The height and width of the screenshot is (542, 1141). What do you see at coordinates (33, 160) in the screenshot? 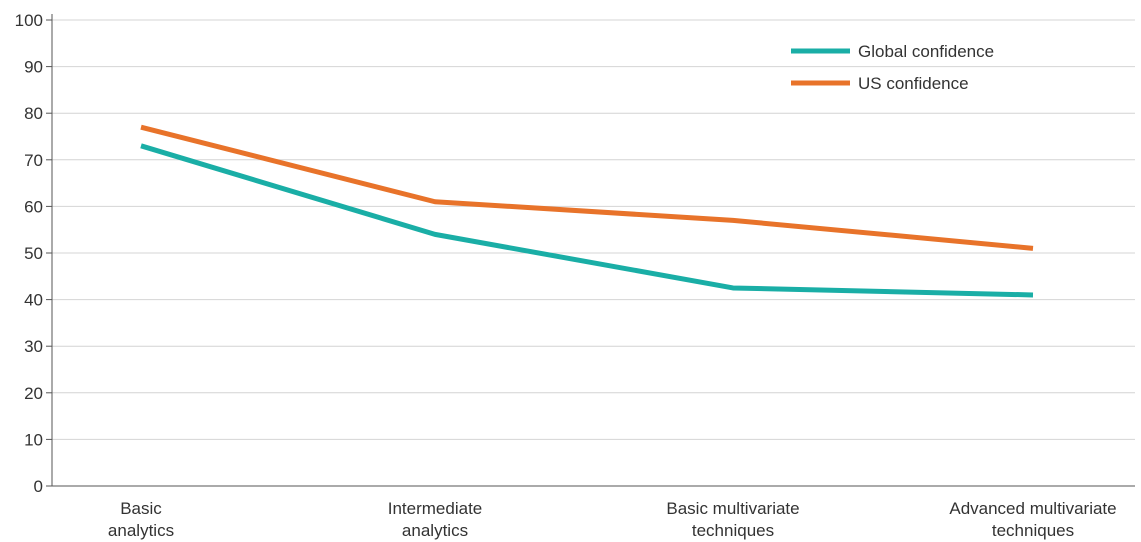
I see `y-tick-label: 70` at bounding box center [33, 160].